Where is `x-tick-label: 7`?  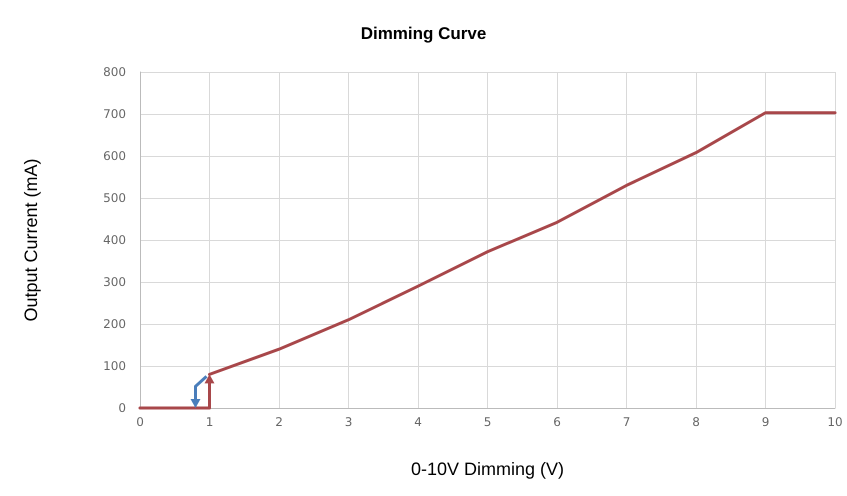 x-tick-label: 7 is located at coordinates (626, 422).